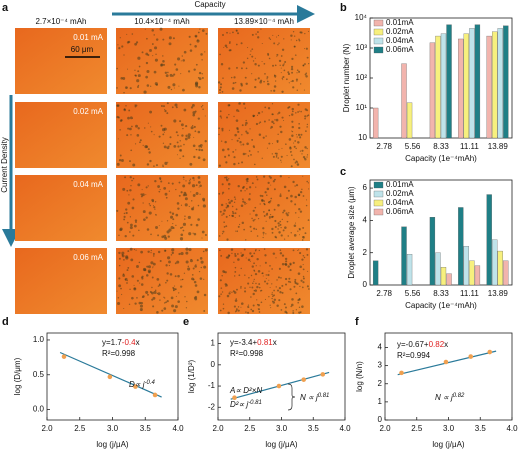 The height and width of the screenshot is (462, 520). I want to click on x-axis-label: Capacity (1e⁻⁴mAh), so click(441, 305).